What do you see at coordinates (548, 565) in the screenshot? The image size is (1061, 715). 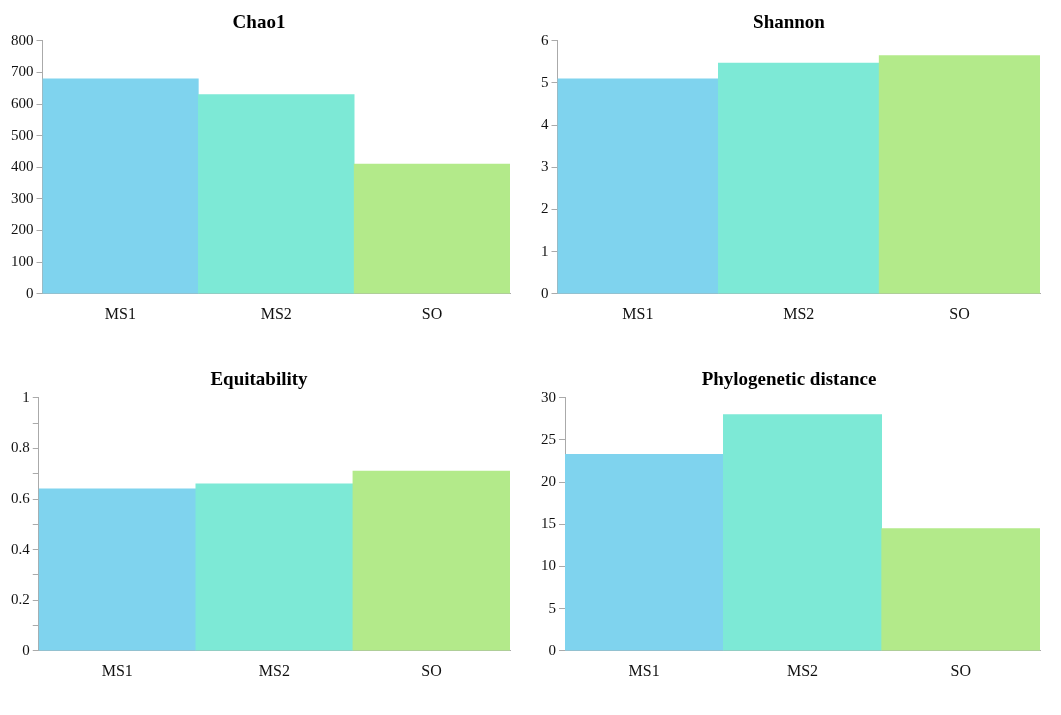 I see `y-tick-label: 10` at bounding box center [548, 565].